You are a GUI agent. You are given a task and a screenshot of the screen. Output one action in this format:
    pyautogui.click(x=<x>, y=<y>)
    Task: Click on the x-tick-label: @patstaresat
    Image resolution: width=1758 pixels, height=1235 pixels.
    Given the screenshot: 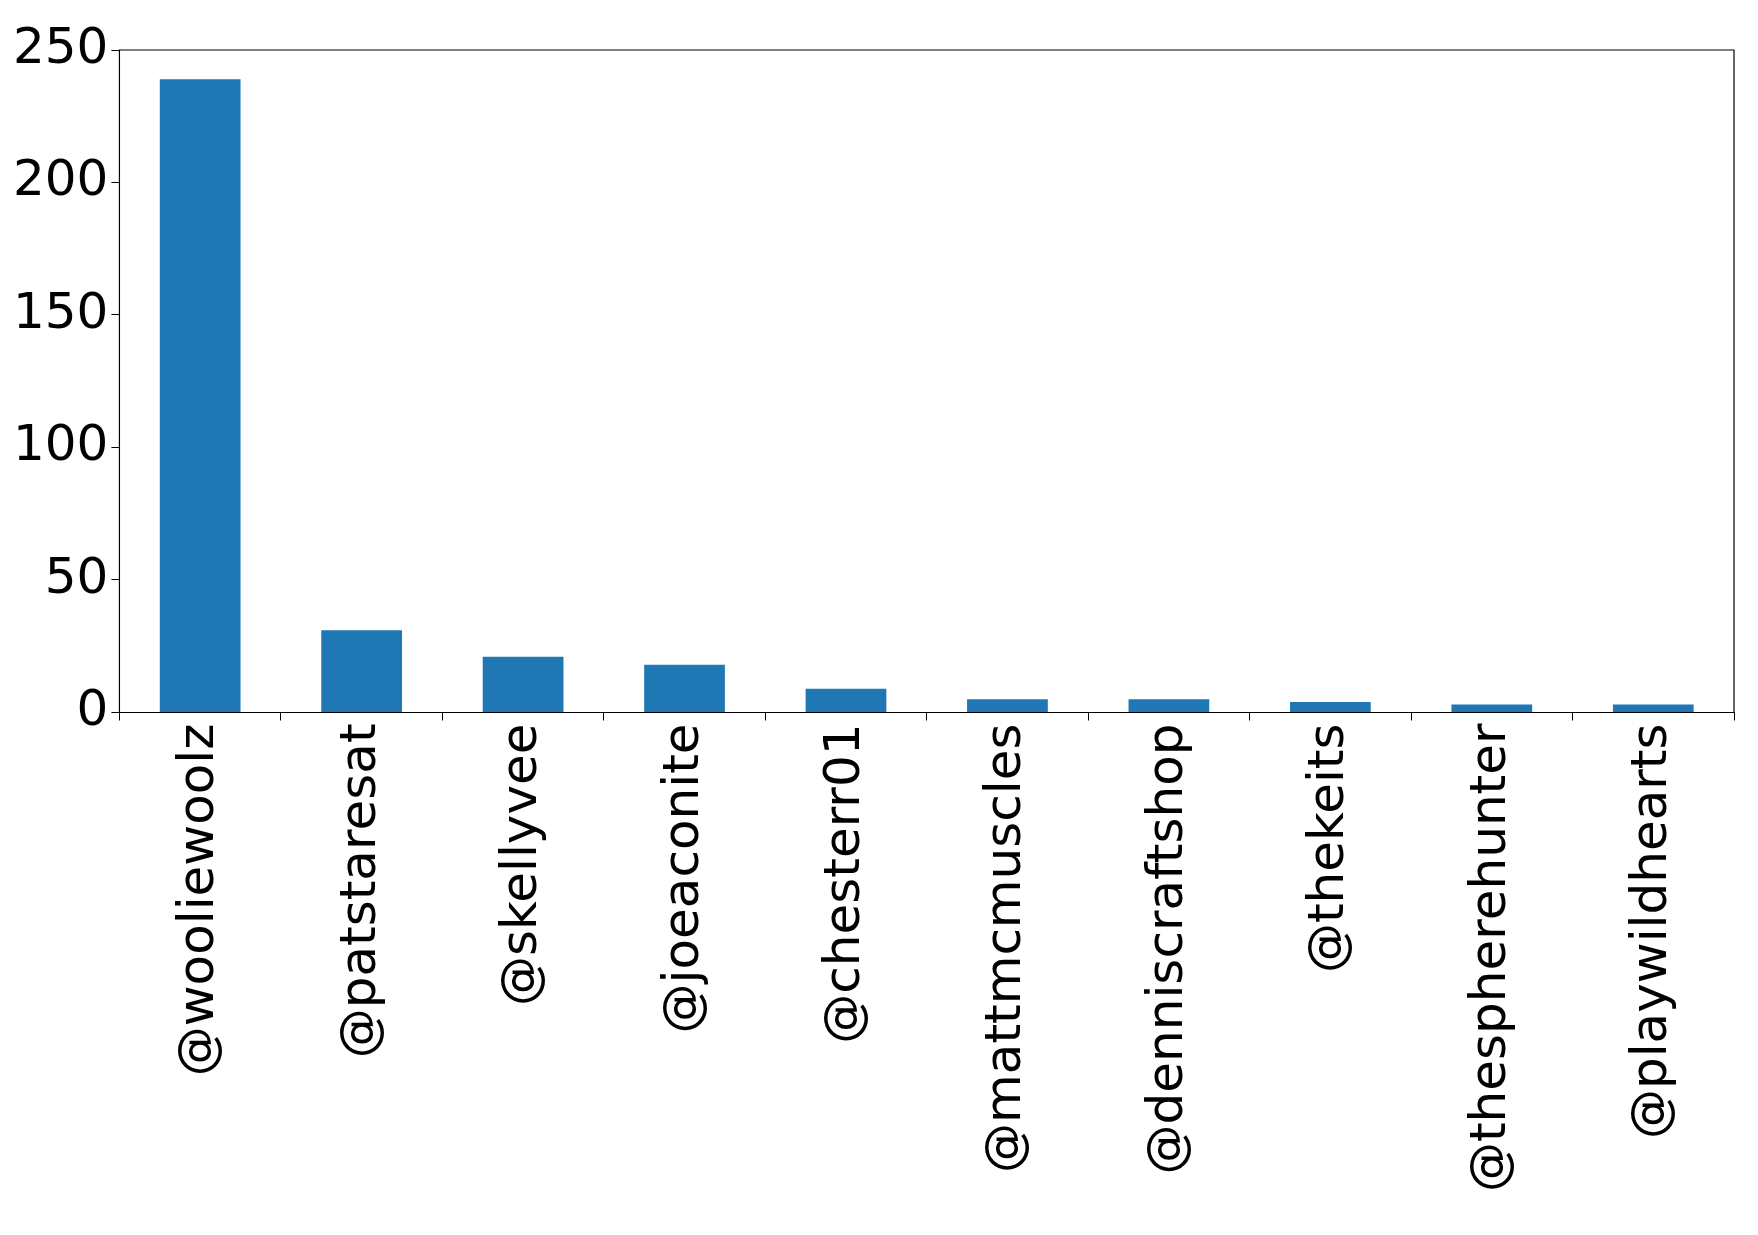 What is the action you would take?
    pyautogui.click(x=357, y=891)
    